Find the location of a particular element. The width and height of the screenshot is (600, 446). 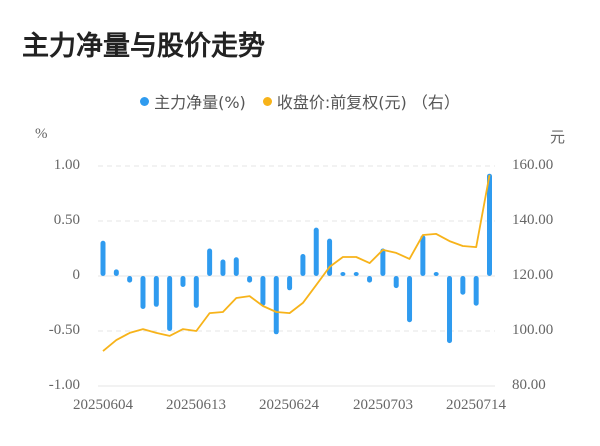

x-tick: 20250613 is located at coordinates (196, 405).